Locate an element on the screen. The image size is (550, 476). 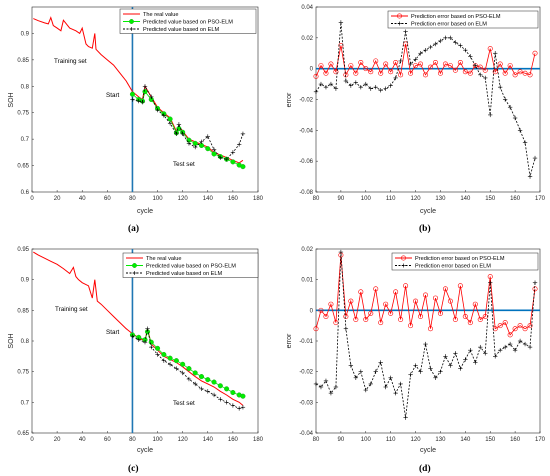
panel-c-xtick-label: 0 is located at coordinates (32, 440).